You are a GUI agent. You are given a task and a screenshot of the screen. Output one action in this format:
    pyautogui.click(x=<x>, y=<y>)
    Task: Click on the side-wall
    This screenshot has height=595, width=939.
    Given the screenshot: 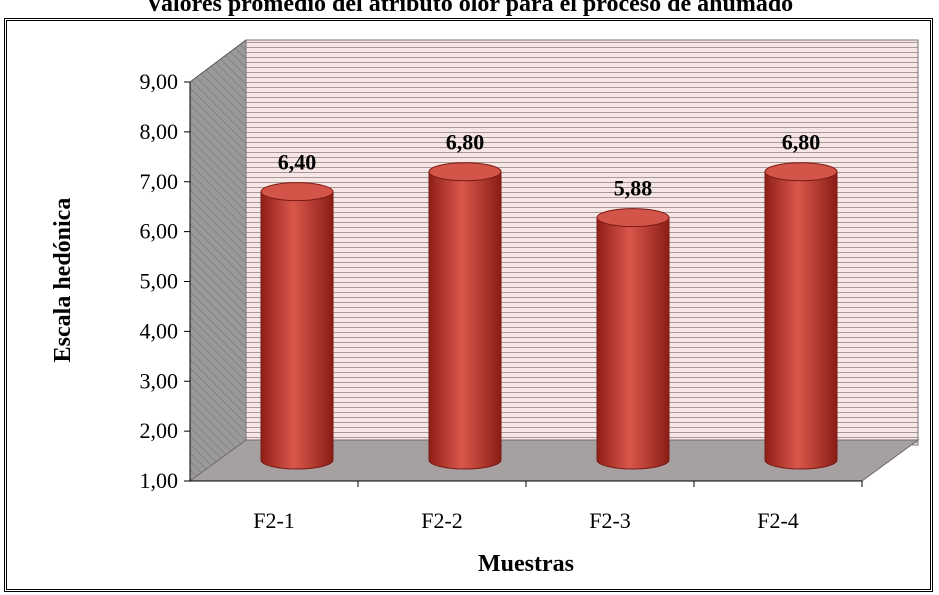 What is the action you would take?
    pyautogui.click(x=218, y=260)
    